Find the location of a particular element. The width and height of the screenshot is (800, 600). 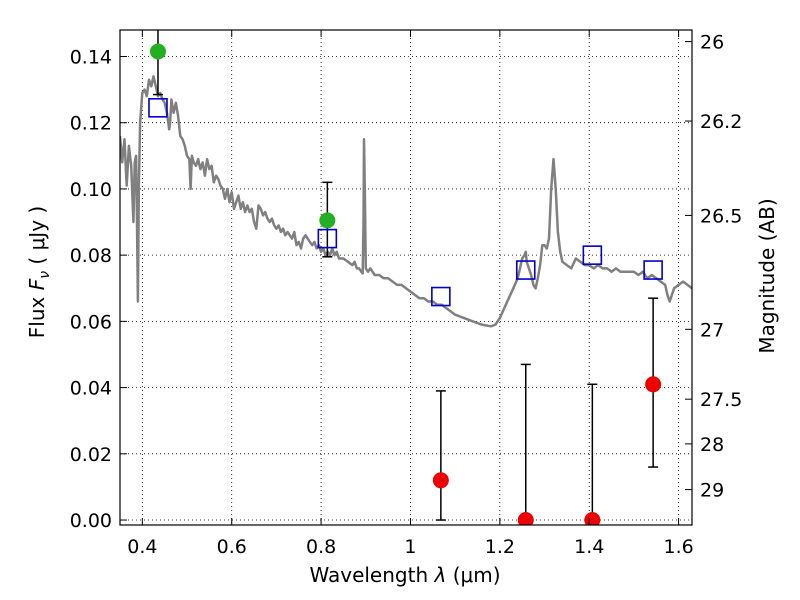

y2-axis-label: Magnitude (AB) is located at coordinates (767, 275).